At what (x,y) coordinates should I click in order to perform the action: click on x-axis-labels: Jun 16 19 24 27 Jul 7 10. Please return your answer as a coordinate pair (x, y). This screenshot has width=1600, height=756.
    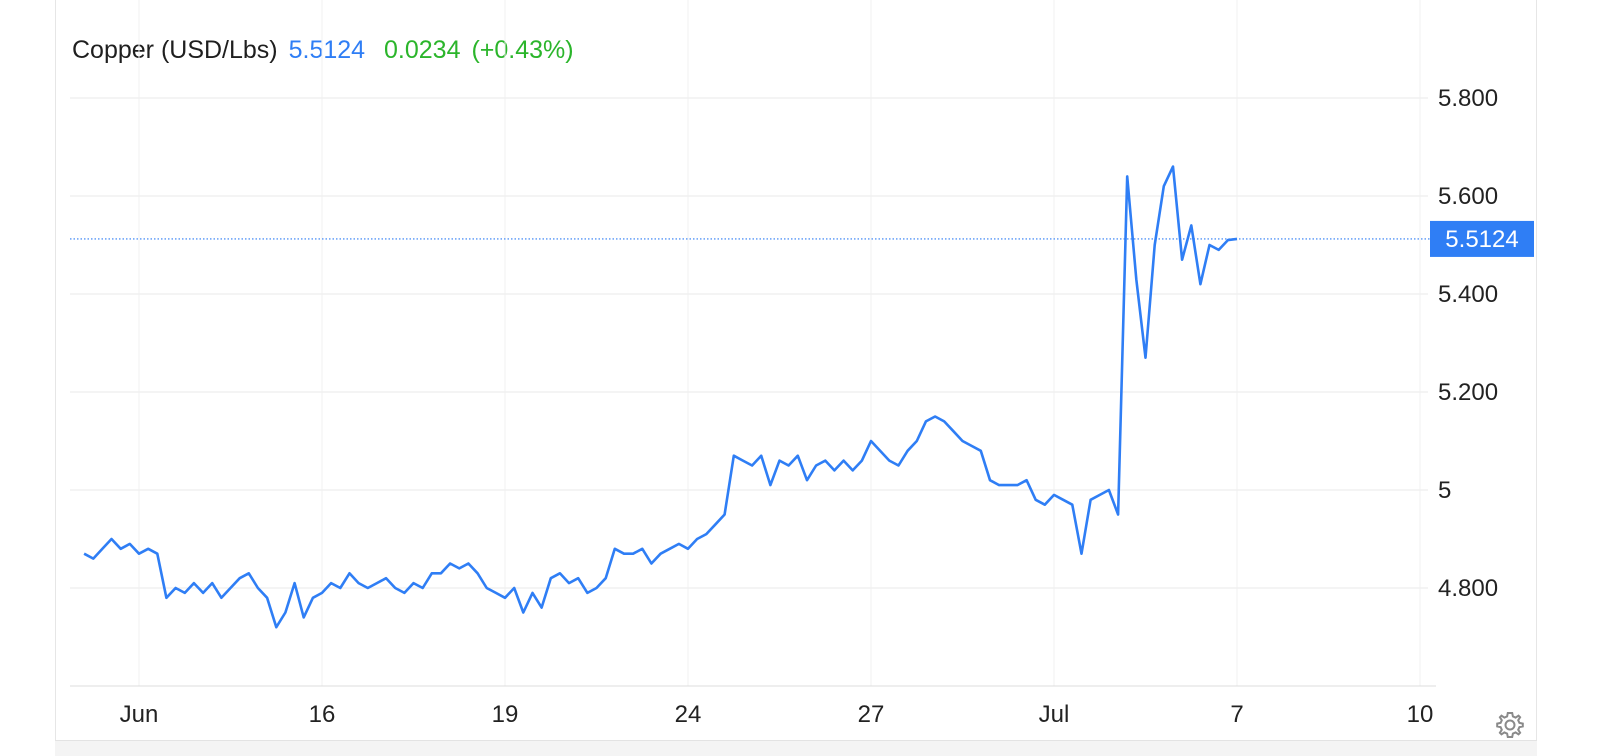
    Looking at the image, I should click on (777, 714).